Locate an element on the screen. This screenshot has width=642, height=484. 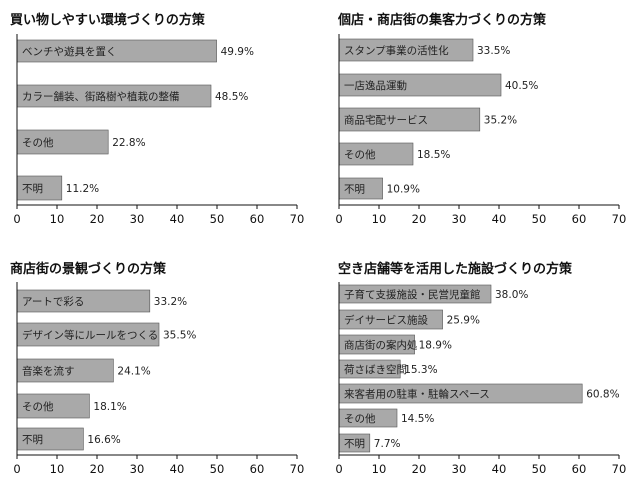
value-label: 14.5% is located at coordinates (417, 419).